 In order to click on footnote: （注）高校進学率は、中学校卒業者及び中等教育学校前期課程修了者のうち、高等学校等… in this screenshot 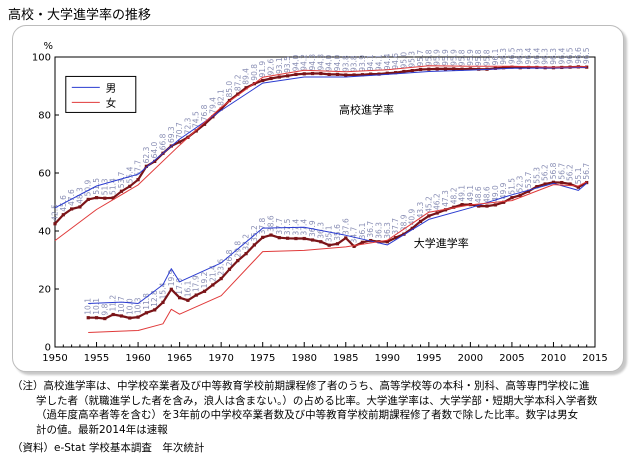, I will do `click(322, 408)`.